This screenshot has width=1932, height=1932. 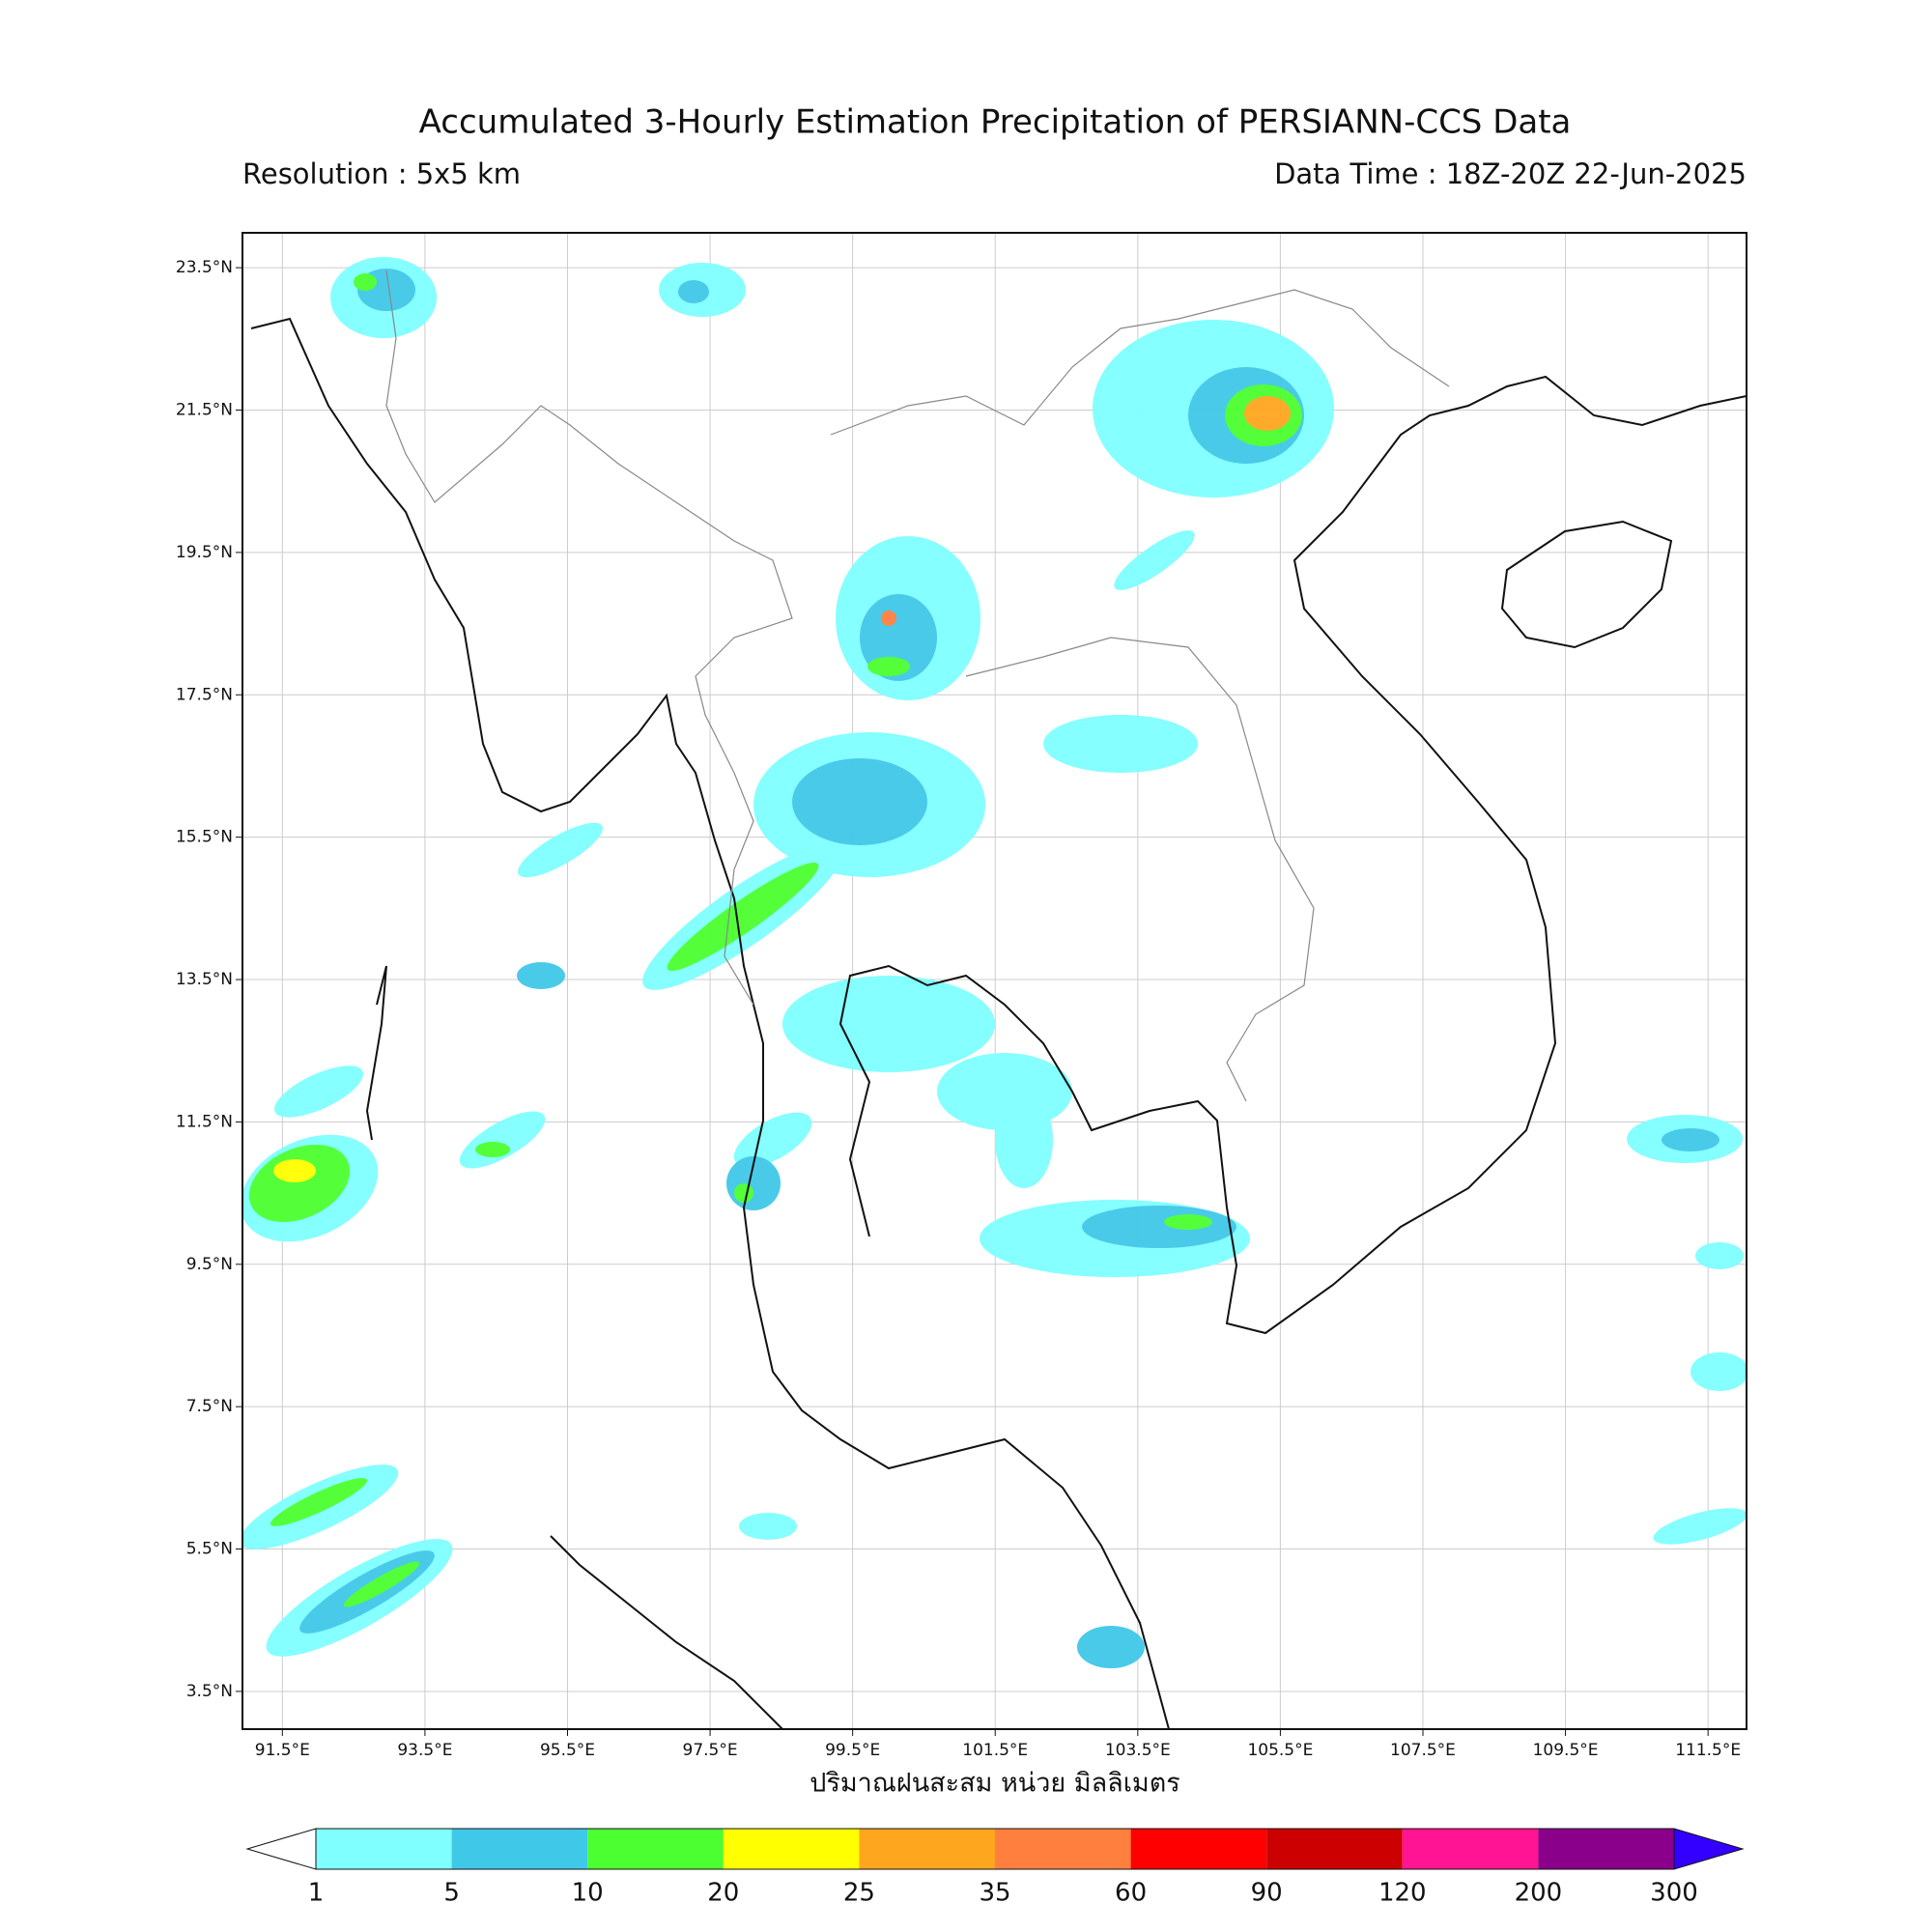 I want to click on colorbar-tick-label: 300, so click(x=1674, y=1893).